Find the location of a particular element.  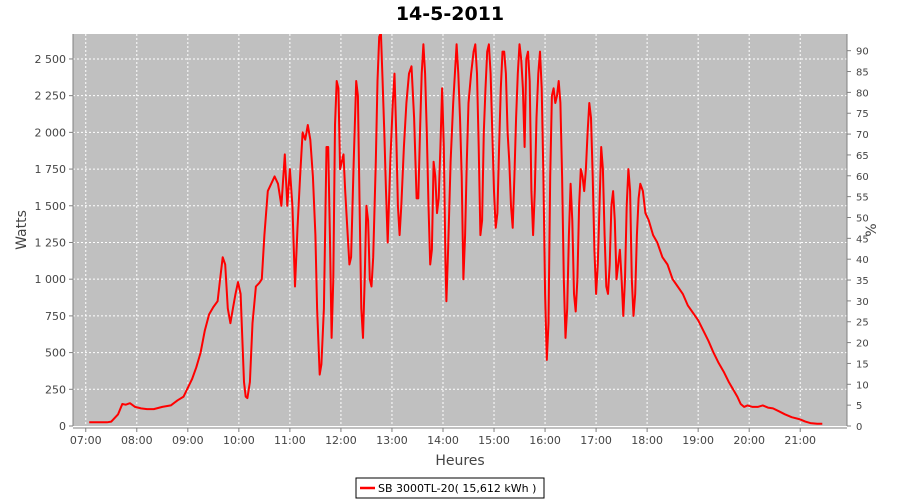

x-tick-label: 08:00 is located at coordinates (137, 440).